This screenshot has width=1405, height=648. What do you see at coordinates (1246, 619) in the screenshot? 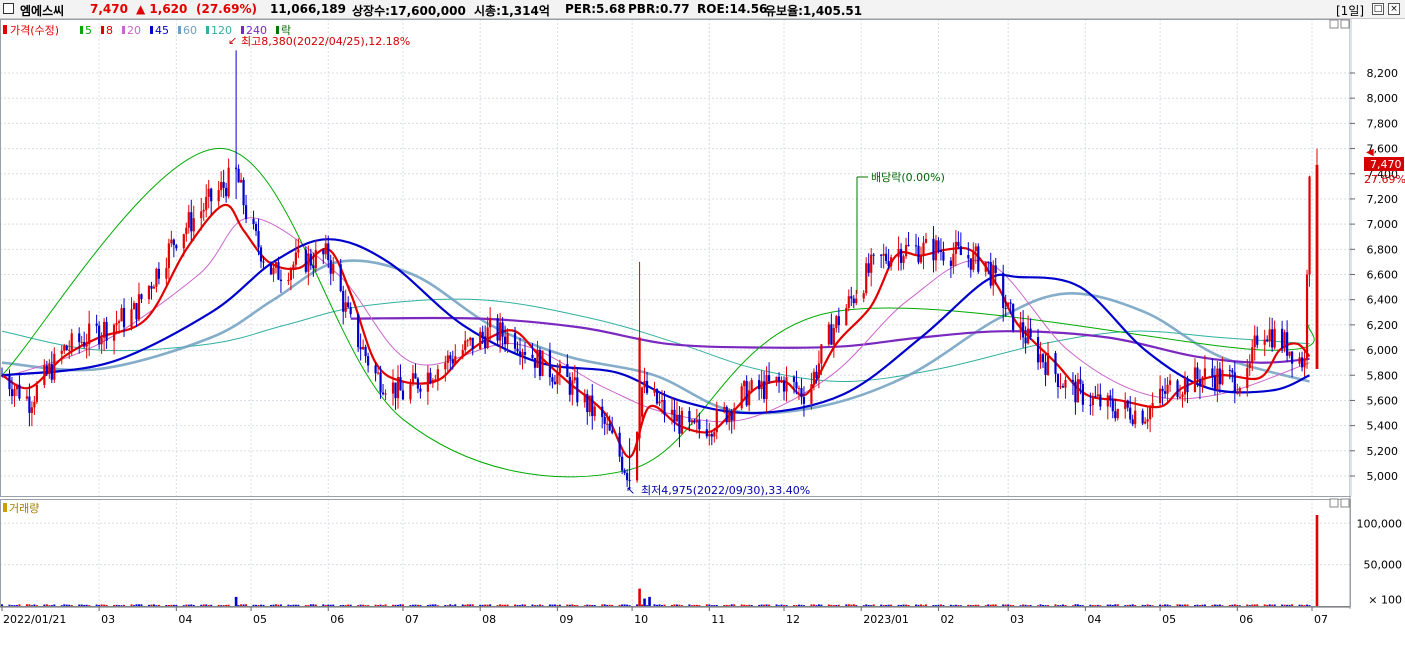
I see `x-tick-label: 06` at bounding box center [1246, 619].